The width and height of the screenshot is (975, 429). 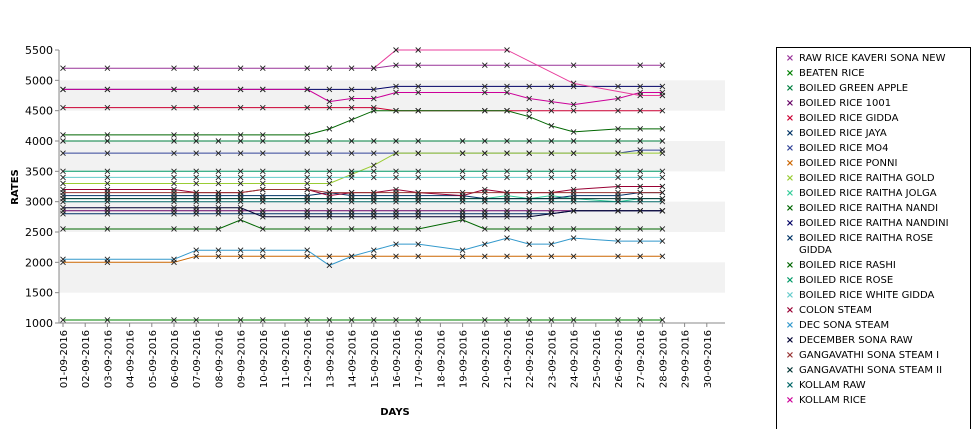 I want to click on legend-item: × BOILED RICE RAITHA ROSE GIDDA, so click(x=873, y=245).